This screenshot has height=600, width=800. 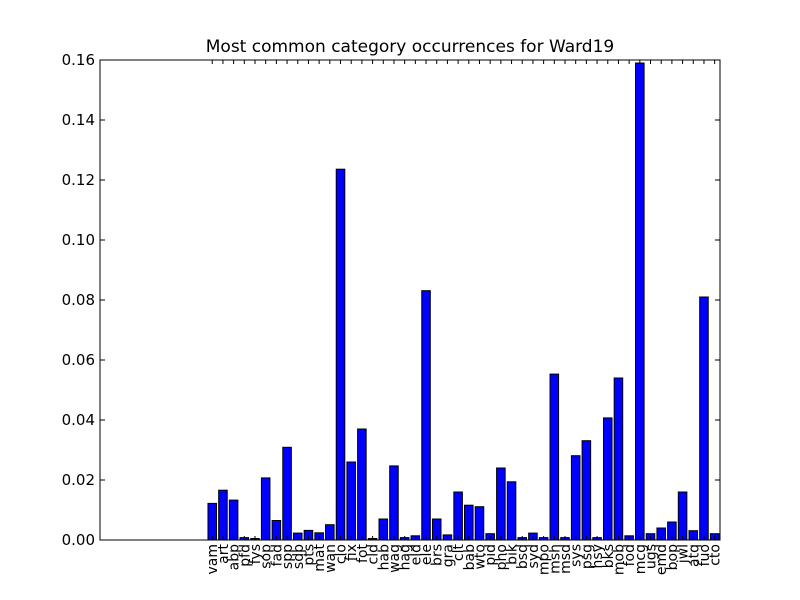 I want to click on x-tick-label: clo, so click(x=342, y=554).